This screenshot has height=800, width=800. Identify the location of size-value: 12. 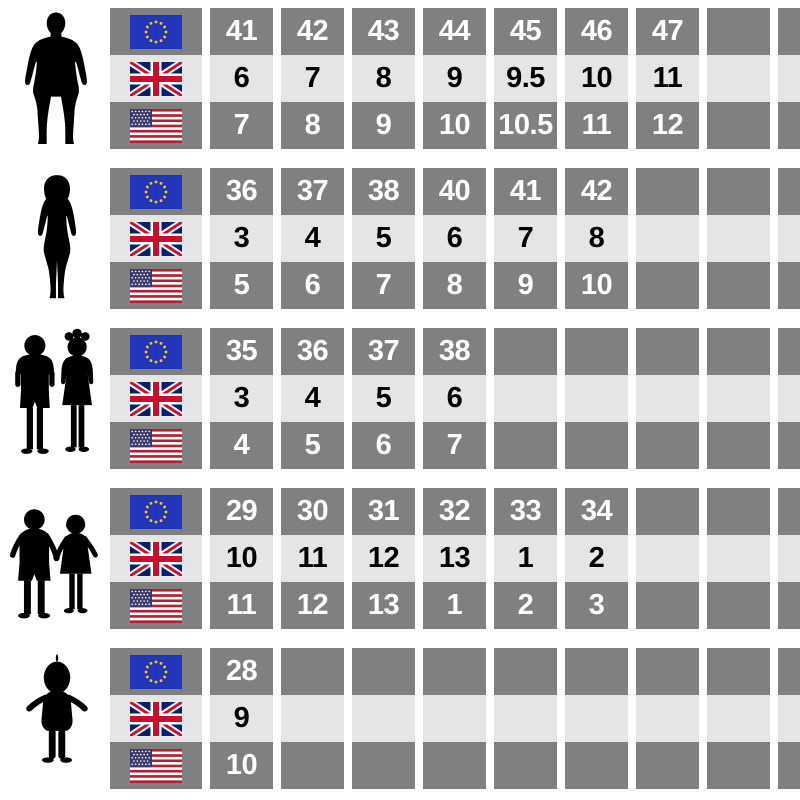
(667, 125).